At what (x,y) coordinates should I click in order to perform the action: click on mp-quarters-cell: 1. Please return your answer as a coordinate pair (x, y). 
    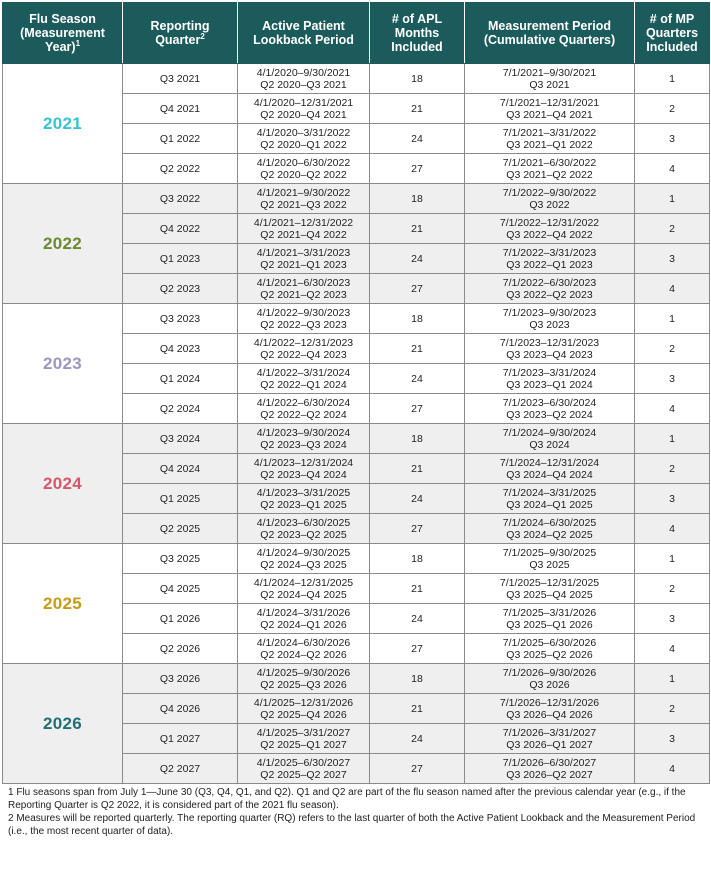
    Looking at the image, I should click on (672, 438).